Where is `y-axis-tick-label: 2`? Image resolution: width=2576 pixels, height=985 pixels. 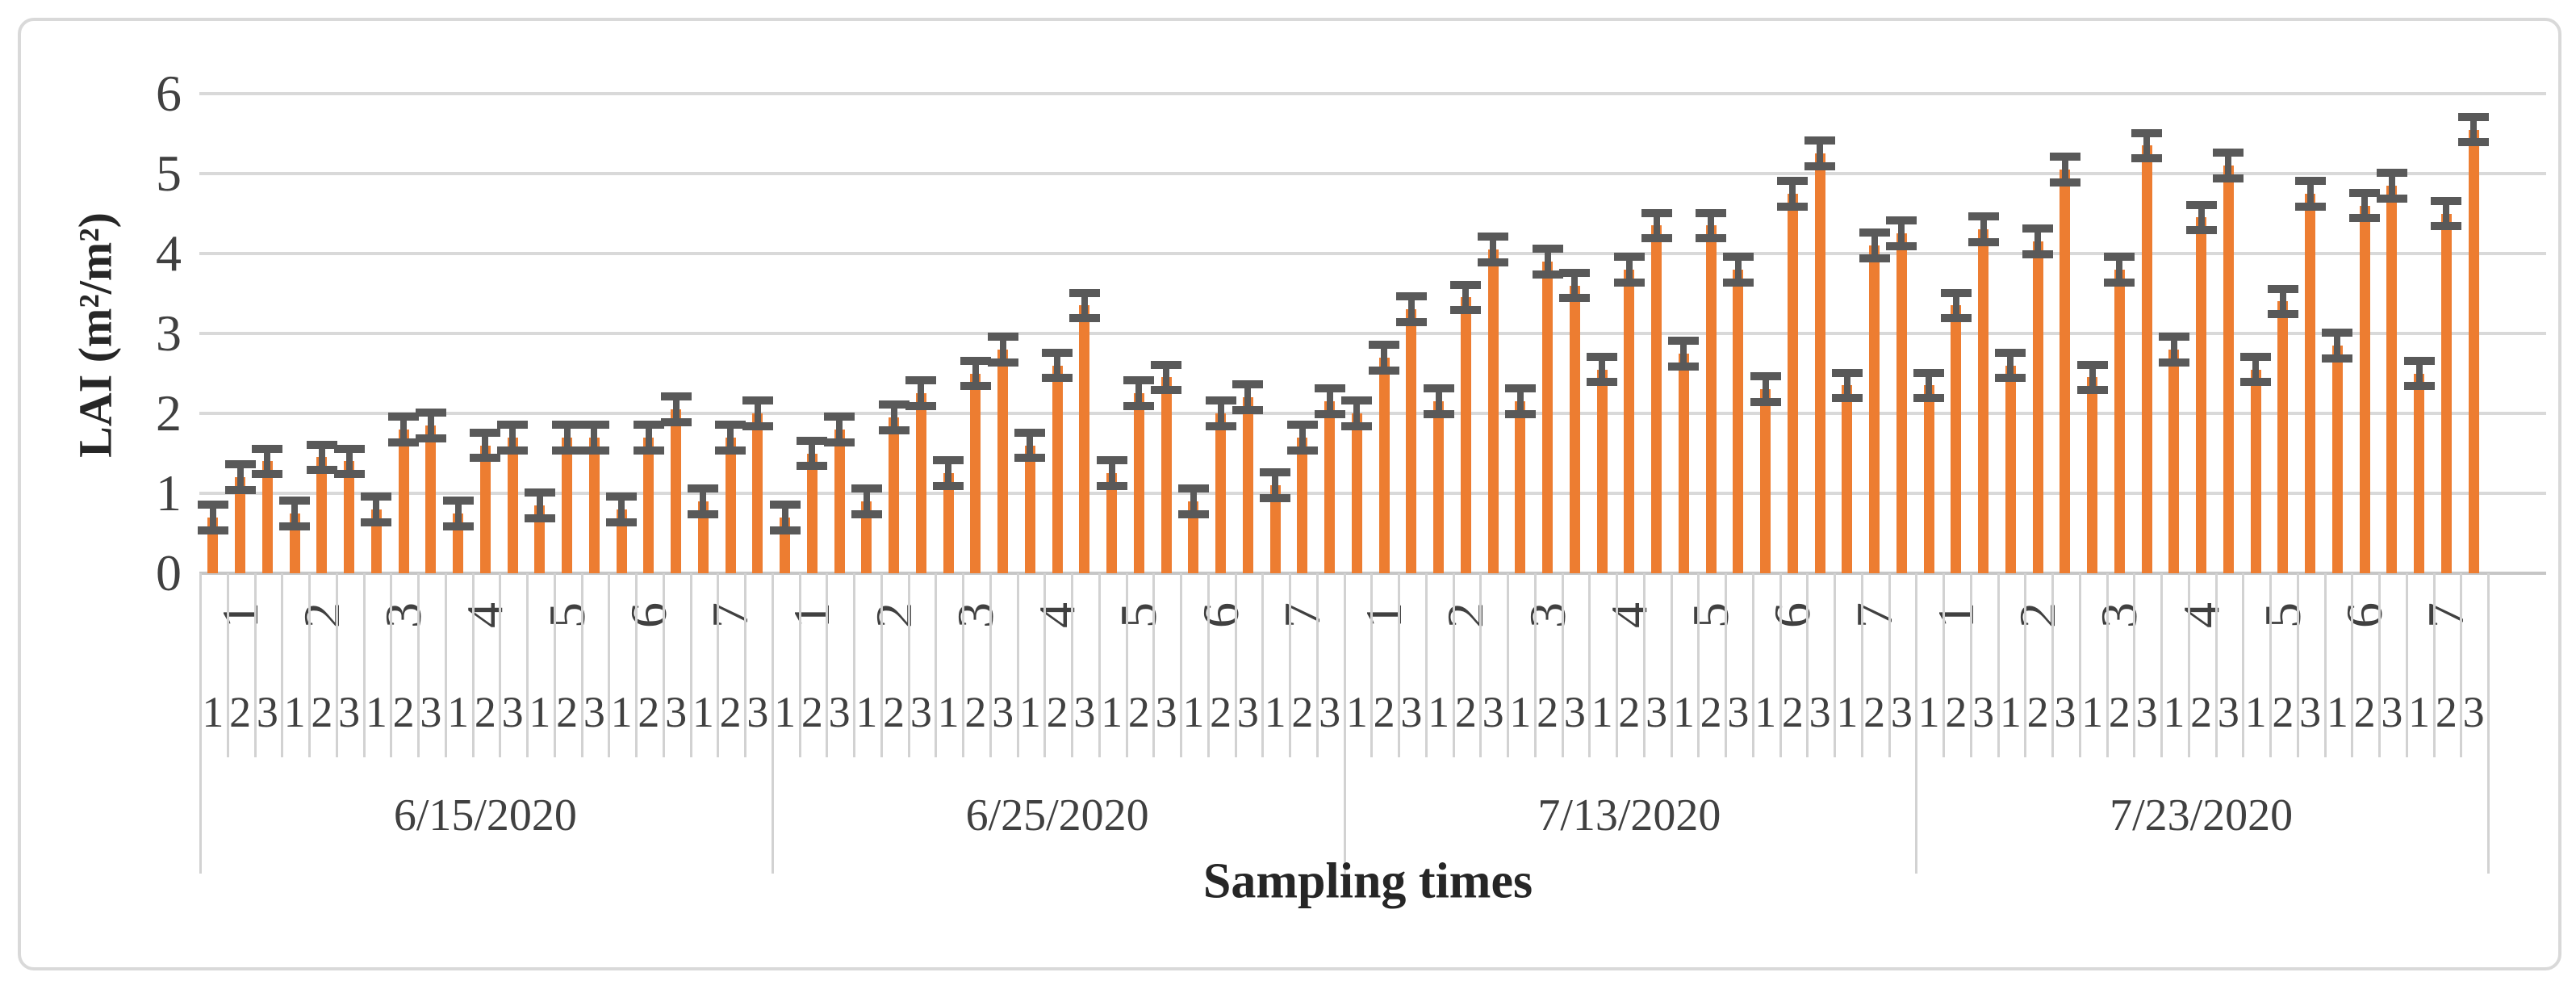 y-axis-tick-label: 2 is located at coordinates (169, 413).